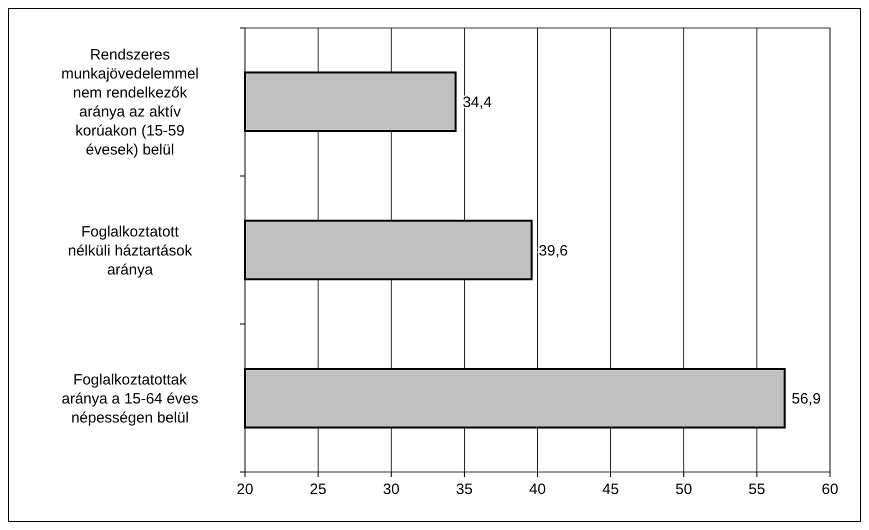 The height and width of the screenshot is (530, 869). I want to click on x-tick-label: 35, so click(464, 489).